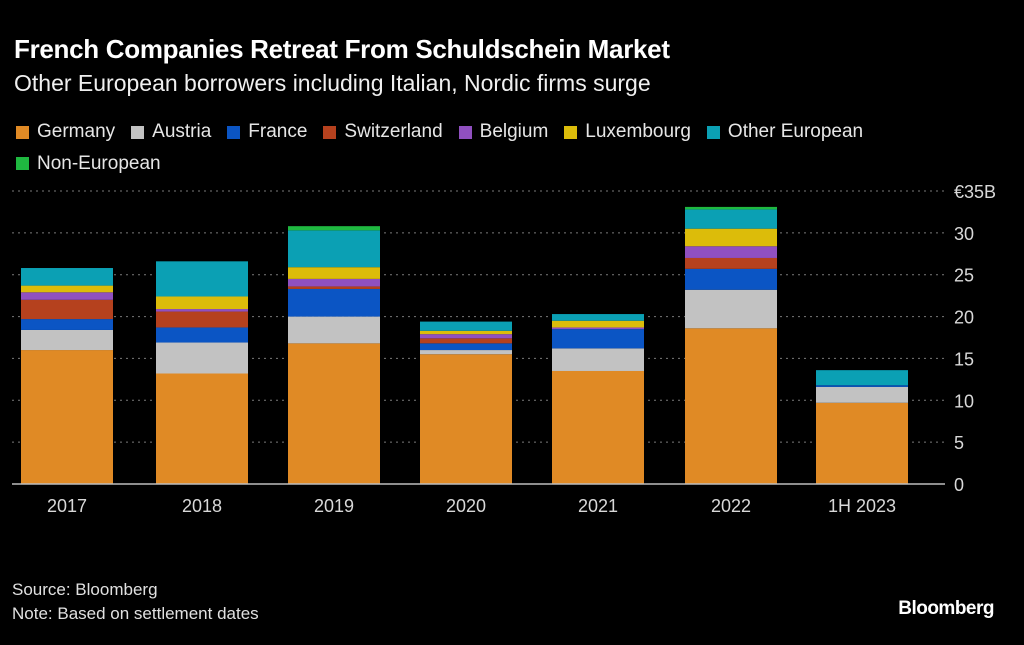  Describe the element at coordinates (598, 339) in the screenshot. I see `bar-segment-france-2021` at that location.